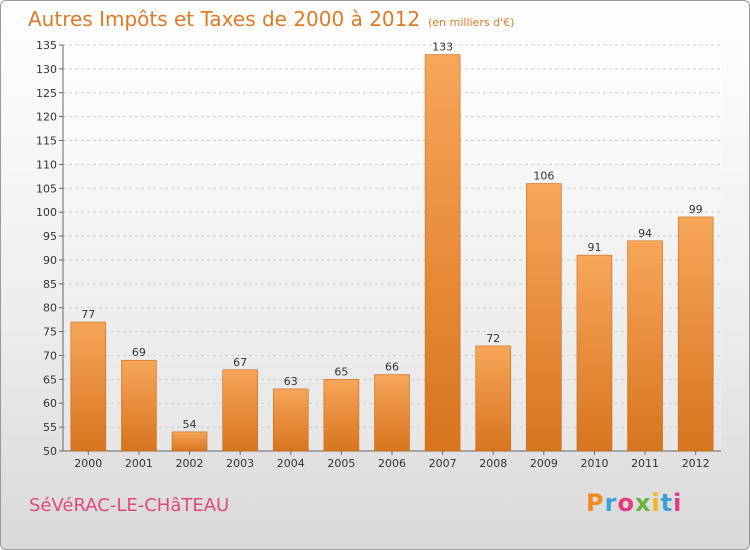  Describe the element at coordinates (392, 367) in the screenshot. I see `bar-value-label: 66` at that location.